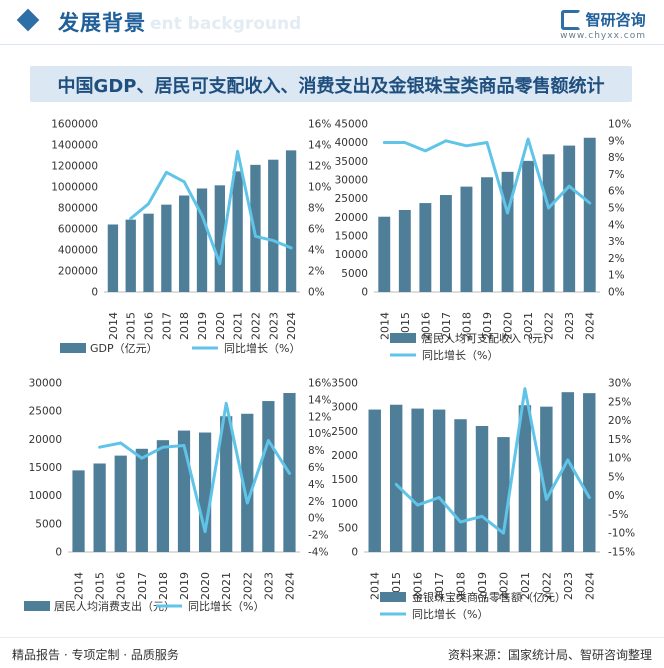 Image resolution: width=664 pixels, height=668 pixels. What do you see at coordinates (619, 384) in the screenshot?
I see `chart4-right-tick-label: 30%` at bounding box center [619, 384].